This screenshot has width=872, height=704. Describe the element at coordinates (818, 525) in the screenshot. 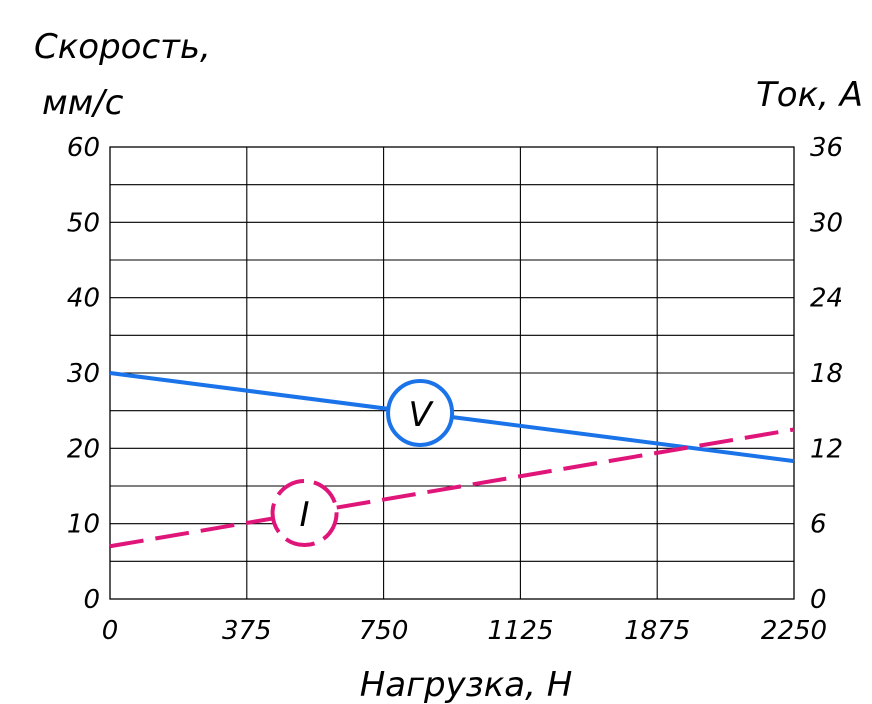

I see `y-right-tick-label: 6` at that location.